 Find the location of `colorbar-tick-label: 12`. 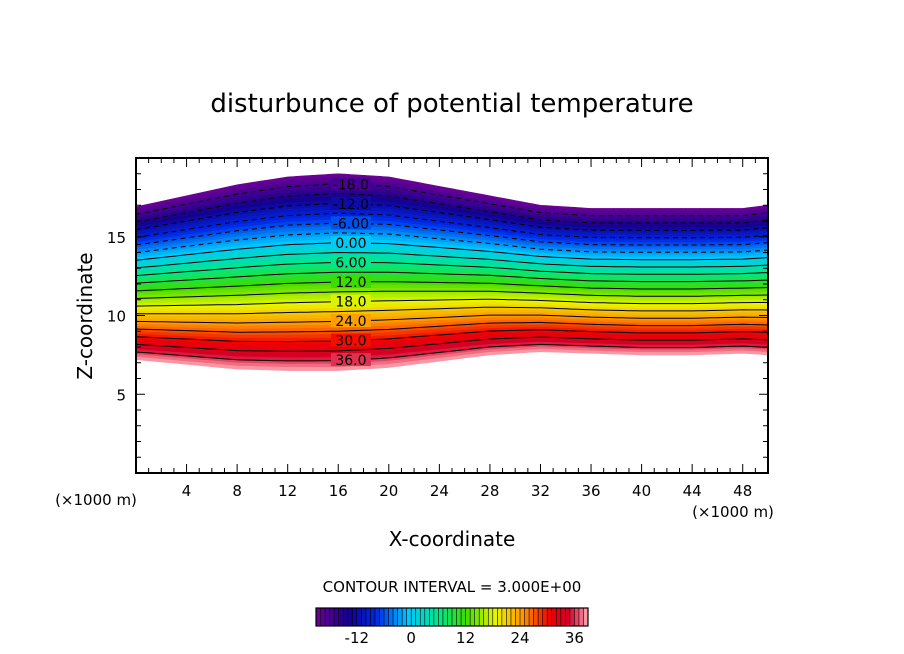

colorbar-tick-label: 12 is located at coordinates (465, 638).